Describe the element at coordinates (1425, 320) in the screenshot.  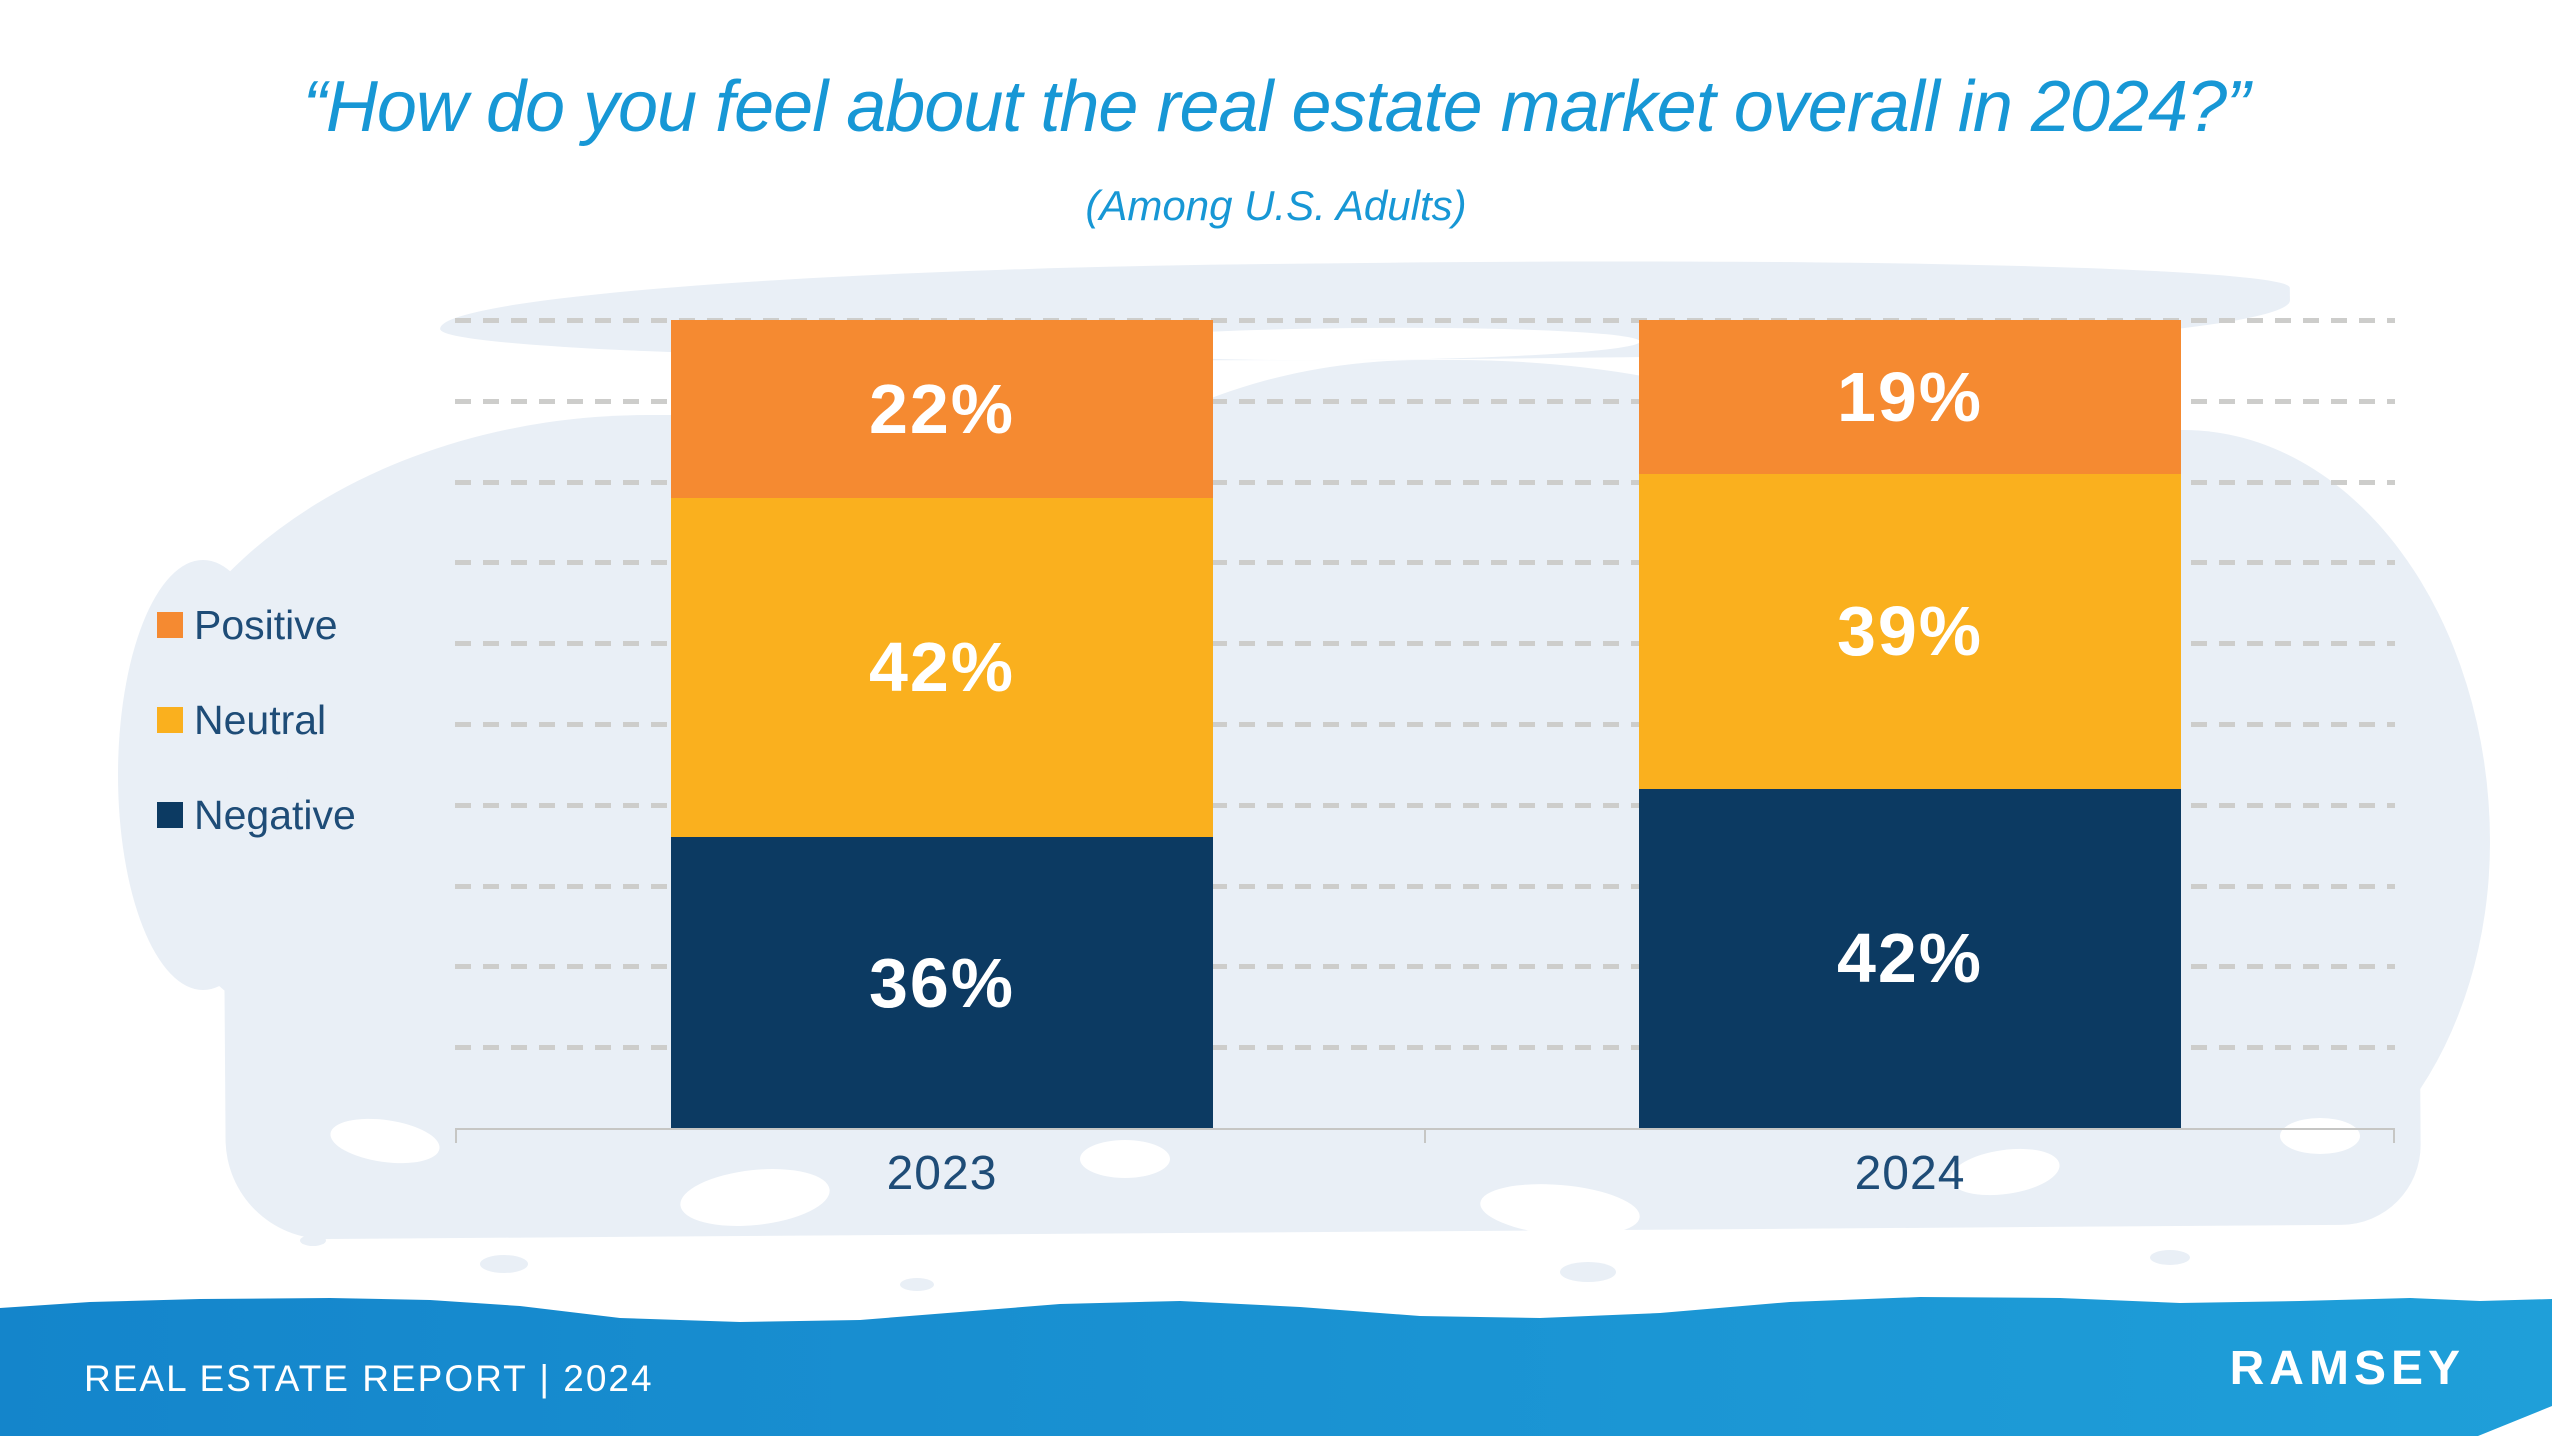
I see `y-gridline-100pct` at that location.